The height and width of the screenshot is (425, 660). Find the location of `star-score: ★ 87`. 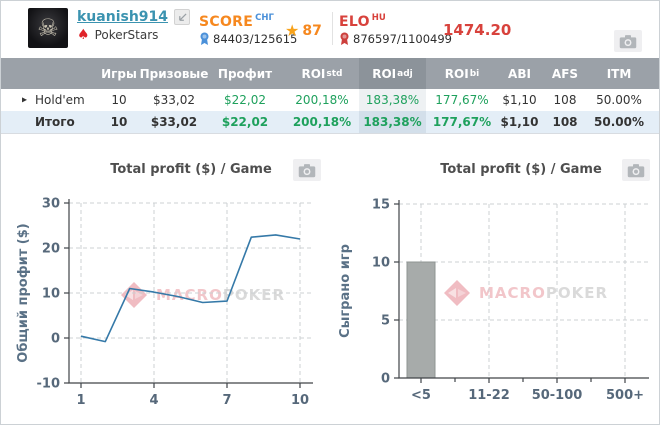

star-score: ★ 87 is located at coordinates (303, 30).